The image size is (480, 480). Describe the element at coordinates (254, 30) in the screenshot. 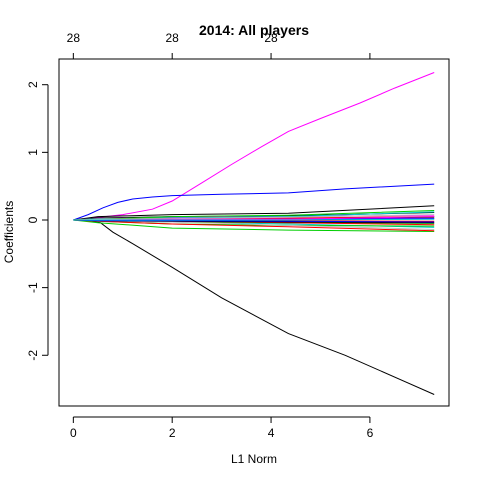

I see `chart-title: 2014: All players` at that location.